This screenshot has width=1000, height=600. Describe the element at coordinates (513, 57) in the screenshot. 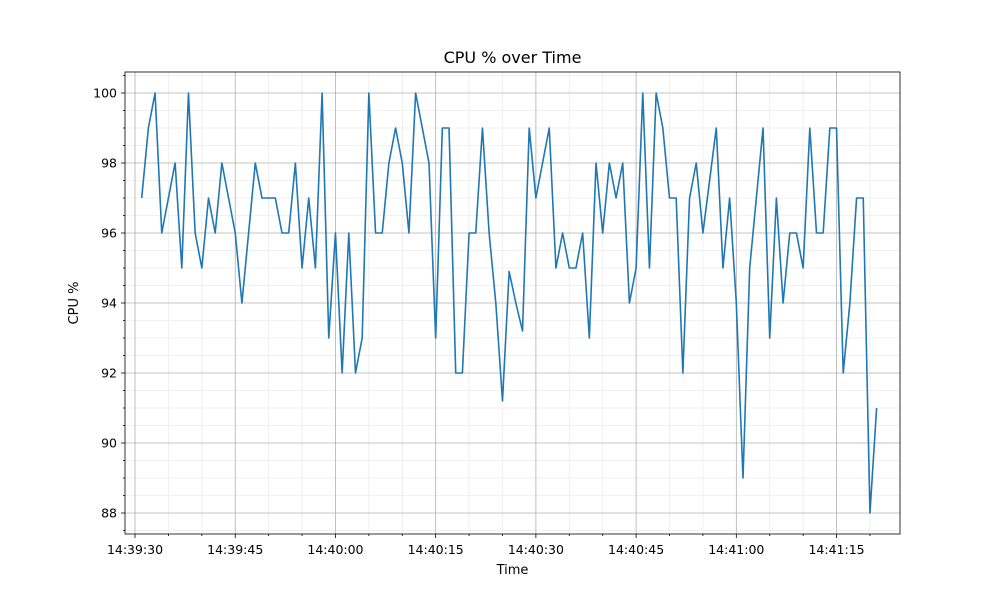

I see `chart-title: CPU % over Time` at that location.